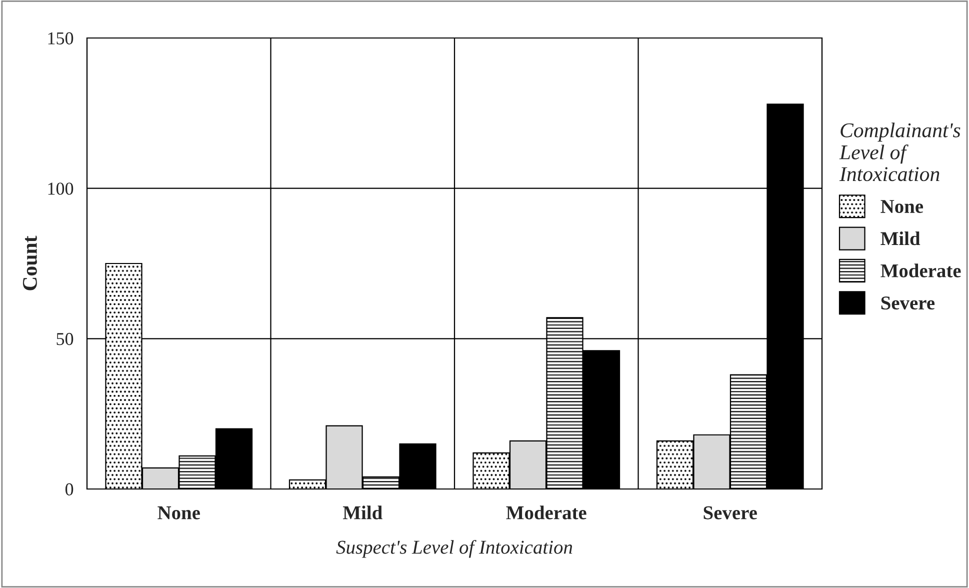 Image resolution: width=969 pixels, height=588 pixels. What do you see at coordinates (546, 513) in the screenshot?
I see `x-tick-label: Moderate` at bounding box center [546, 513].